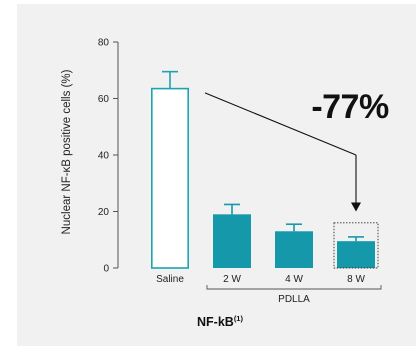 The width and height of the screenshot is (416, 356). I want to click on chart-title-superscript: (1), so click(239, 318).